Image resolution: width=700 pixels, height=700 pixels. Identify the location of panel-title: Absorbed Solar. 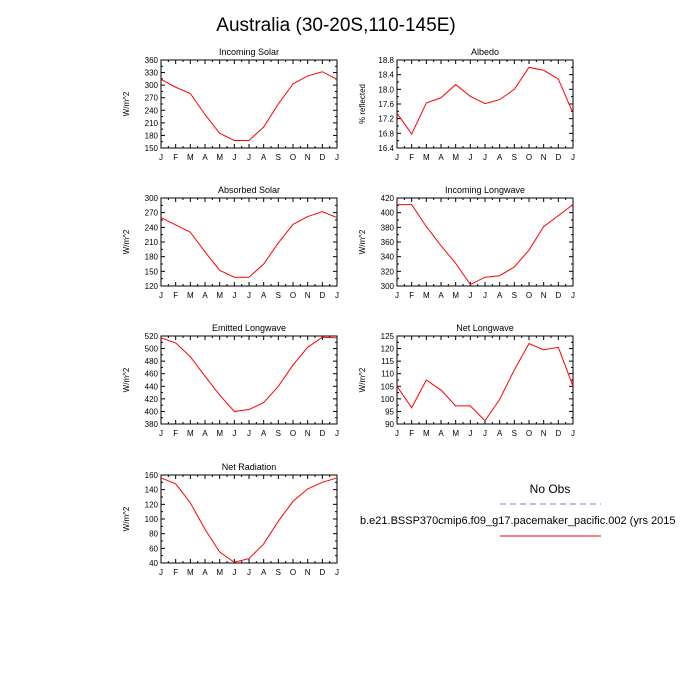
(249, 190).